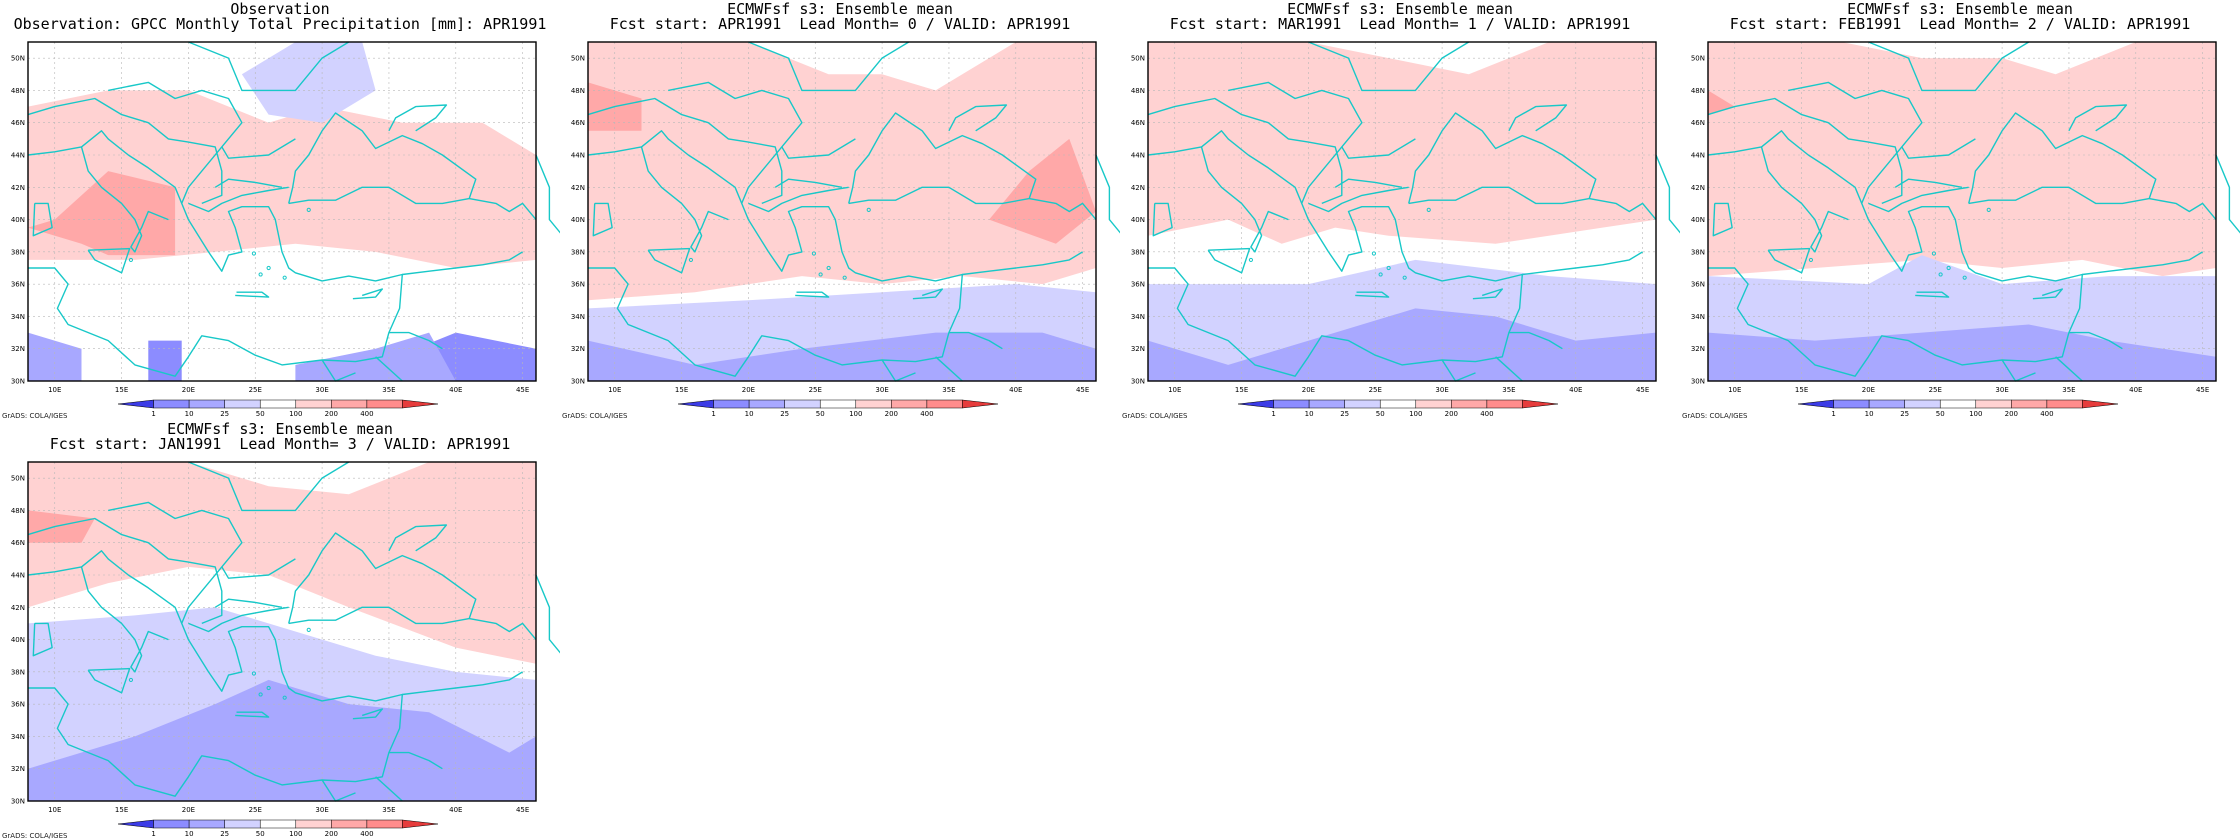 The width and height of the screenshot is (2240, 840). I want to click on color-bar-label: 400, so click(926, 414).